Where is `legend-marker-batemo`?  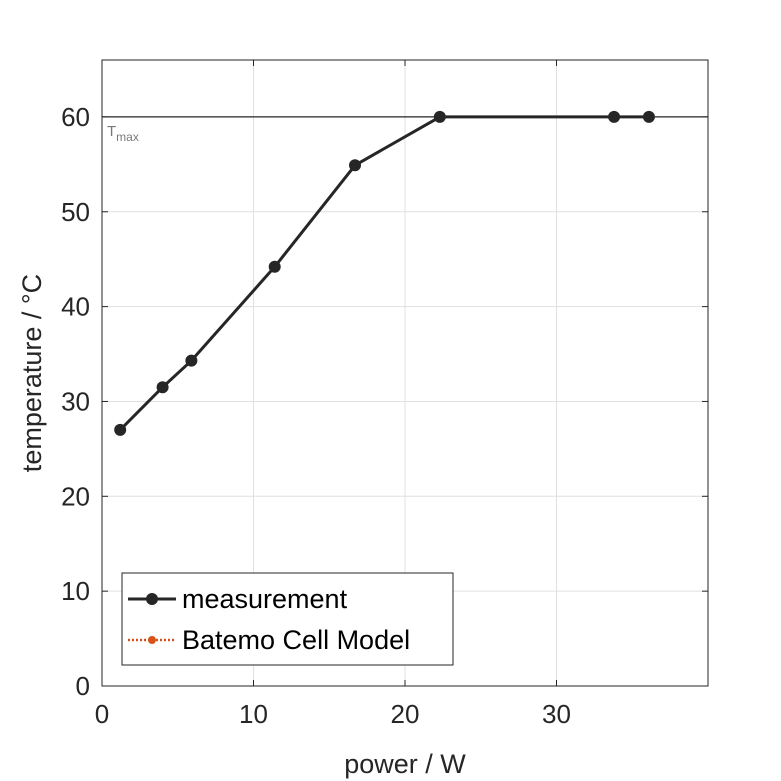 legend-marker-batemo is located at coordinates (152, 640).